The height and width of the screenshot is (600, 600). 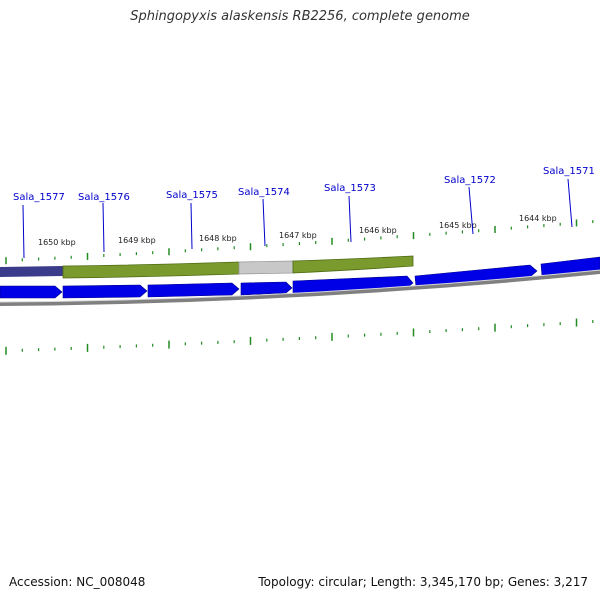 What do you see at coordinates (77, 582) in the screenshot?
I see `accession-text: Accession: NC_008048` at bounding box center [77, 582].